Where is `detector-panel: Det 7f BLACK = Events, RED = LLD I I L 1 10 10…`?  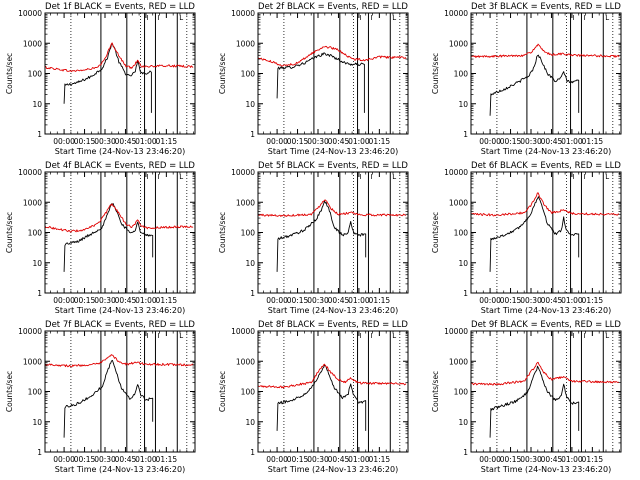
detector-panel: Det 7f BLACK = Events, RED = LLD I I L 1 10 10… is located at coordinates (100, 397).